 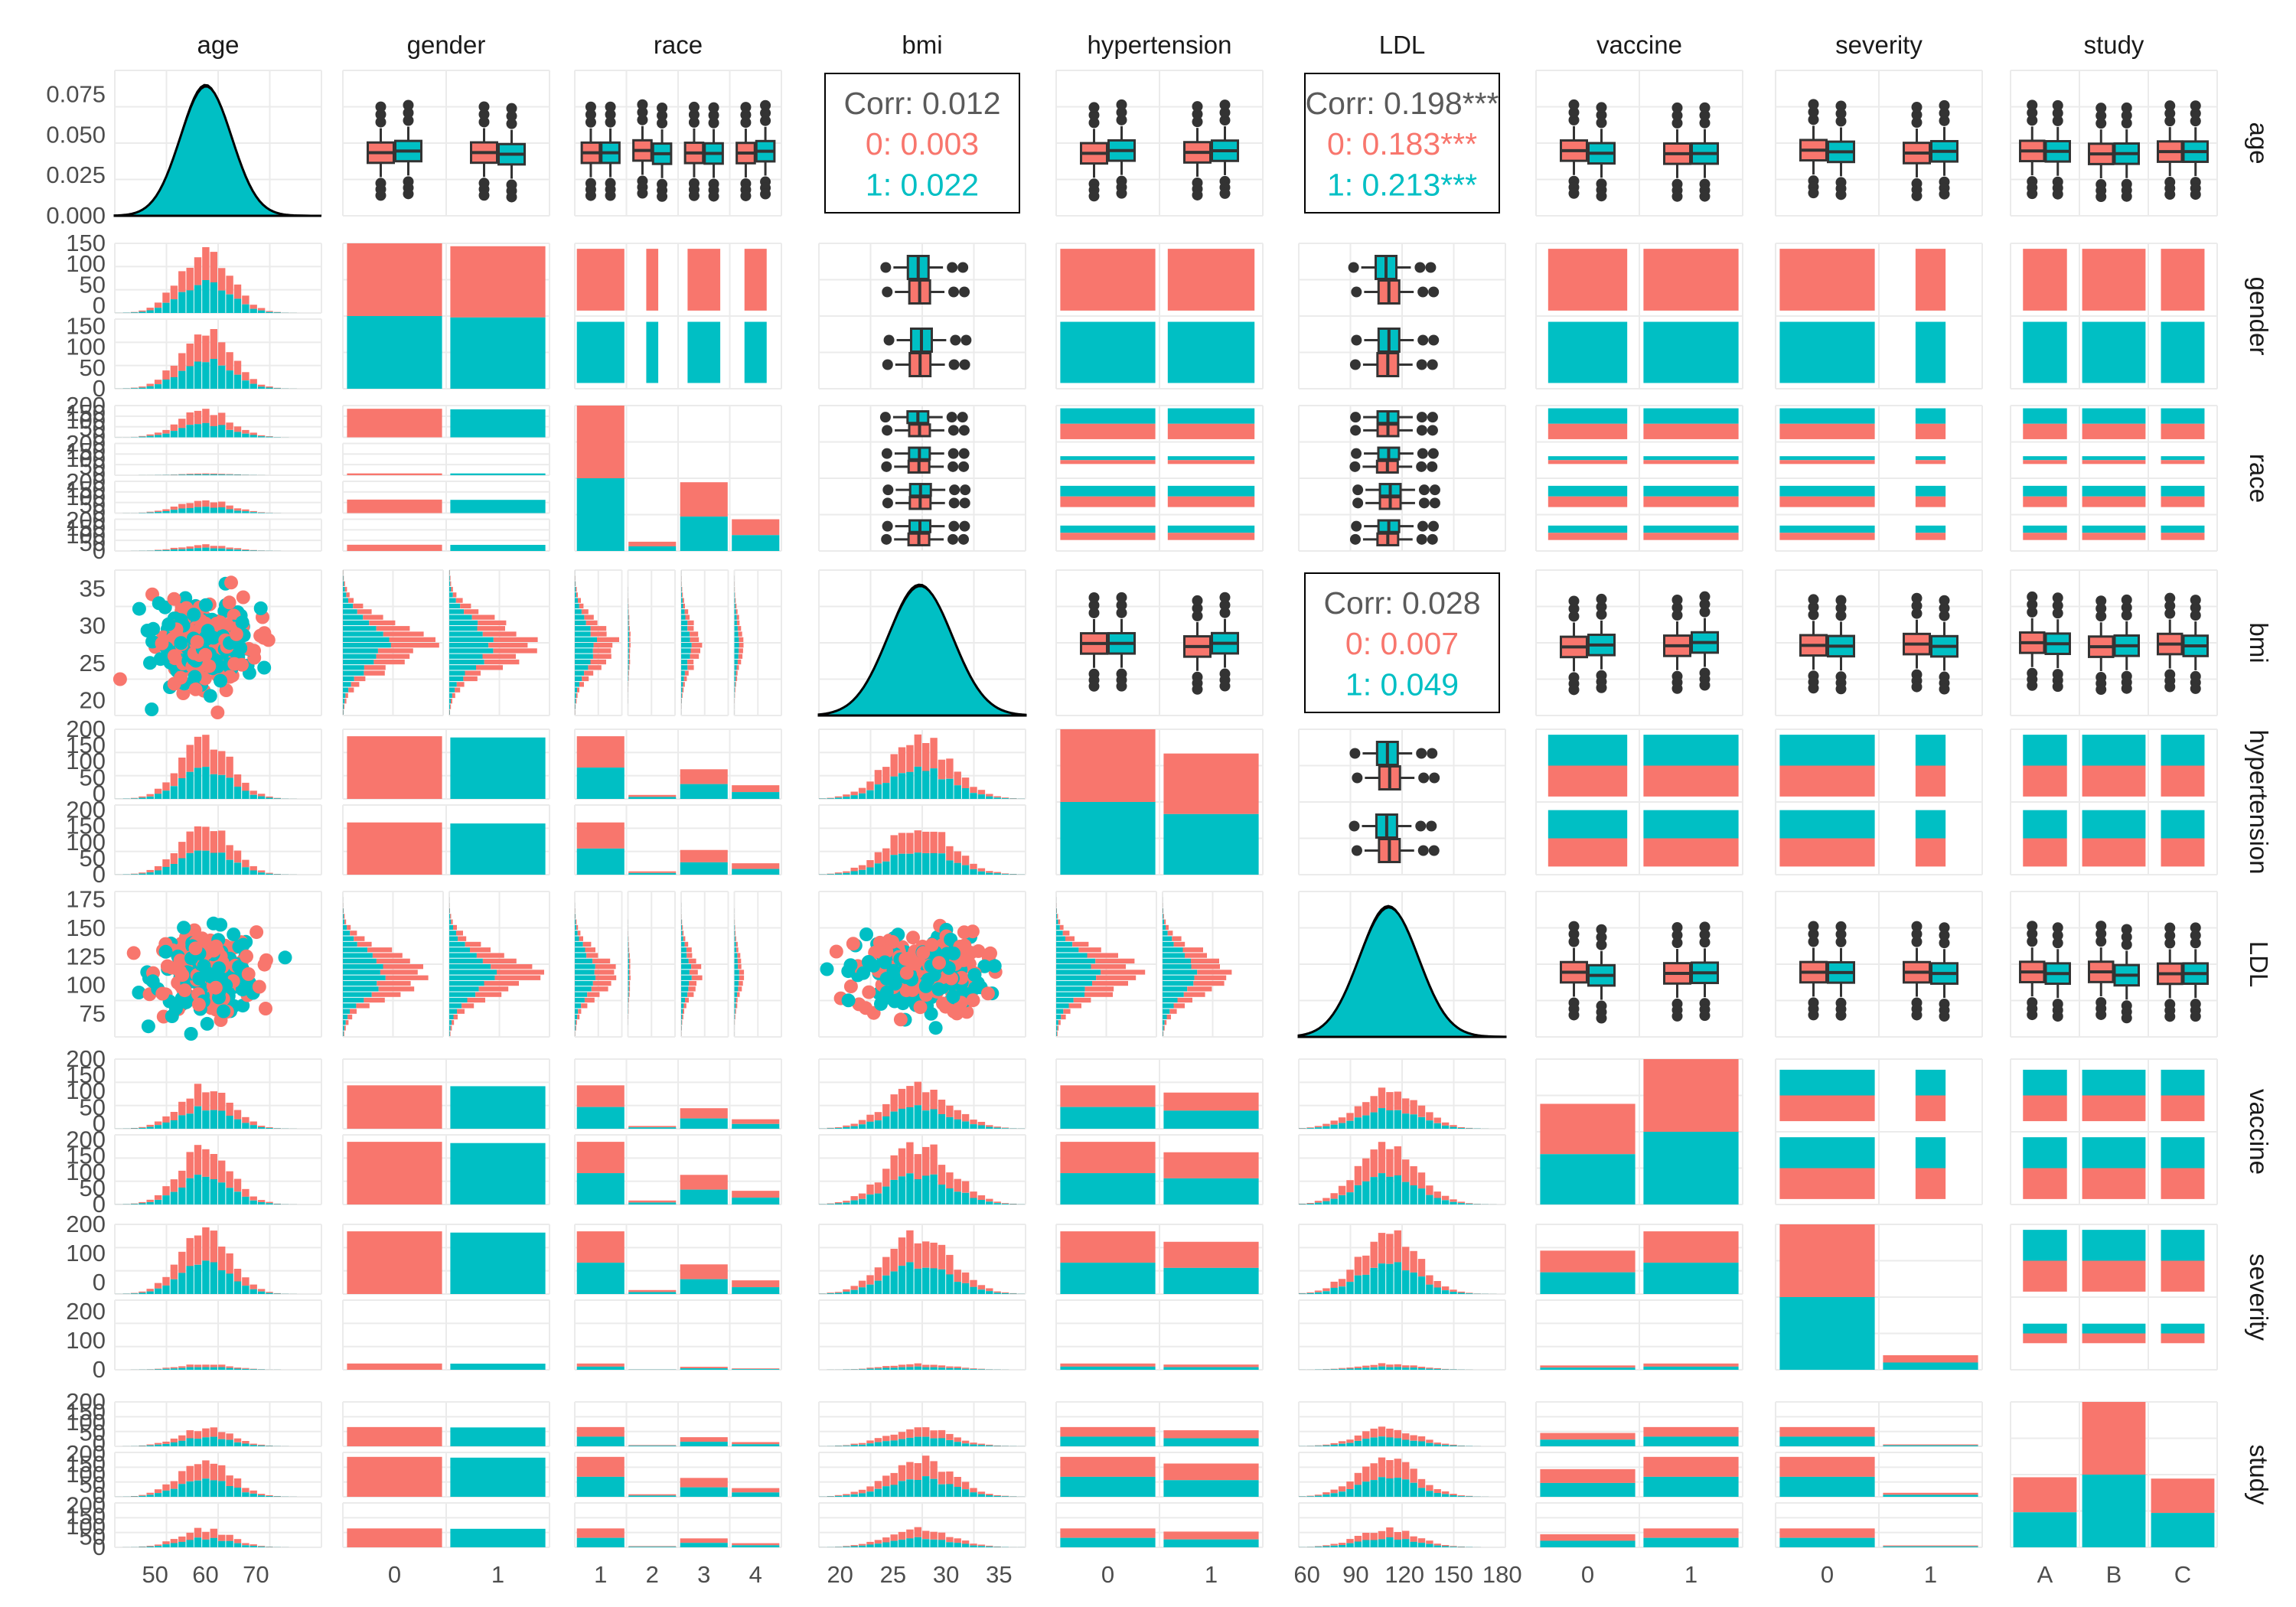 What do you see at coordinates (1827, 352) in the screenshot?
I see `tile` at bounding box center [1827, 352].